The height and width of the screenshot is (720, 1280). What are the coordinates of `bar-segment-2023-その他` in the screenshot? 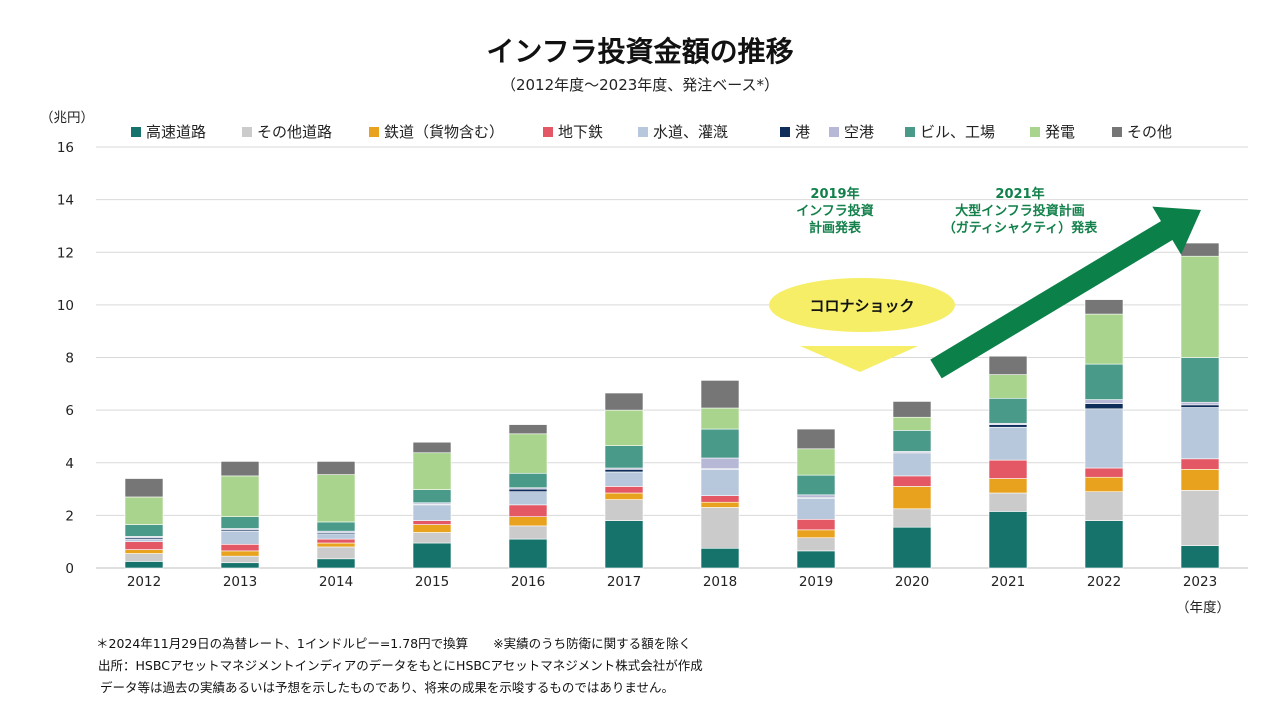 It's located at (1200, 249).